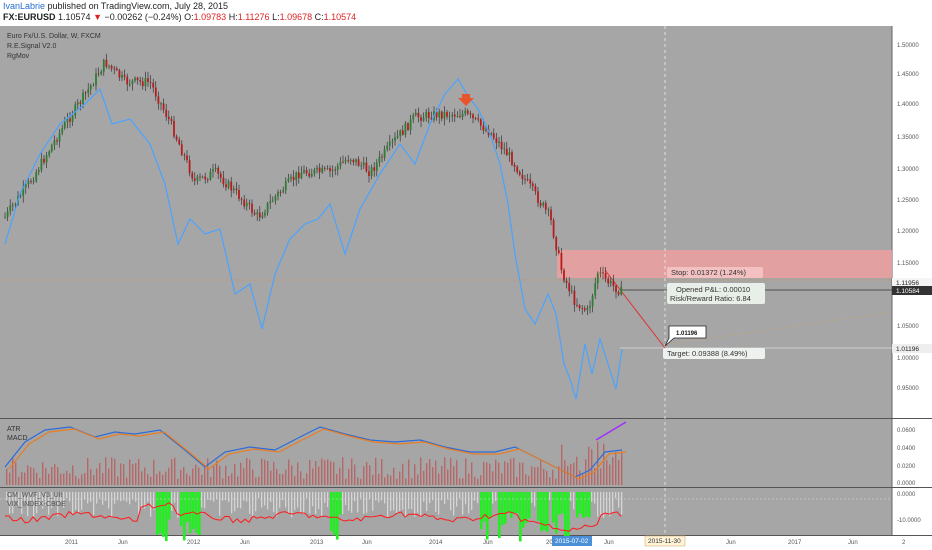 The width and height of the screenshot is (932, 550). I want to click on pane2-y-tick: 0.0600, so click(906, 431).